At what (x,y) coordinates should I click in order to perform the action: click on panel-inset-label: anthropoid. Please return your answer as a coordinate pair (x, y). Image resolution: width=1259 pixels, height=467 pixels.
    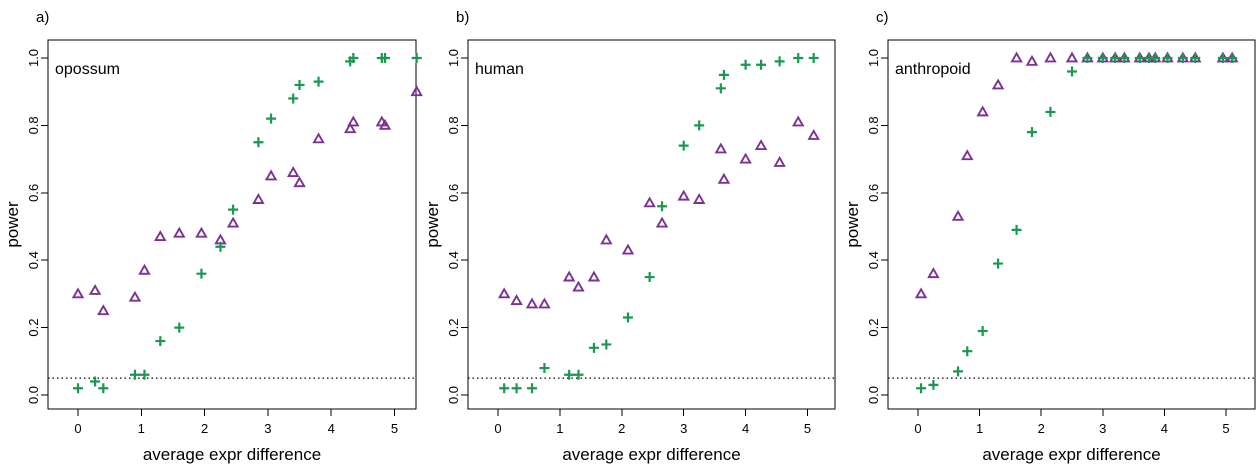
    Looking at the image, I should click on (933, 69).